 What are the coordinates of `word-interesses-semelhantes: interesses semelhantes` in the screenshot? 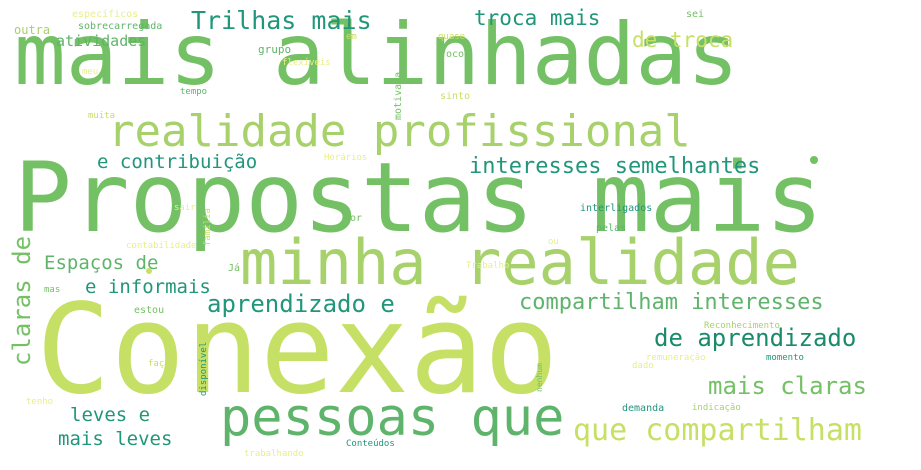 It's located at (615, 166).